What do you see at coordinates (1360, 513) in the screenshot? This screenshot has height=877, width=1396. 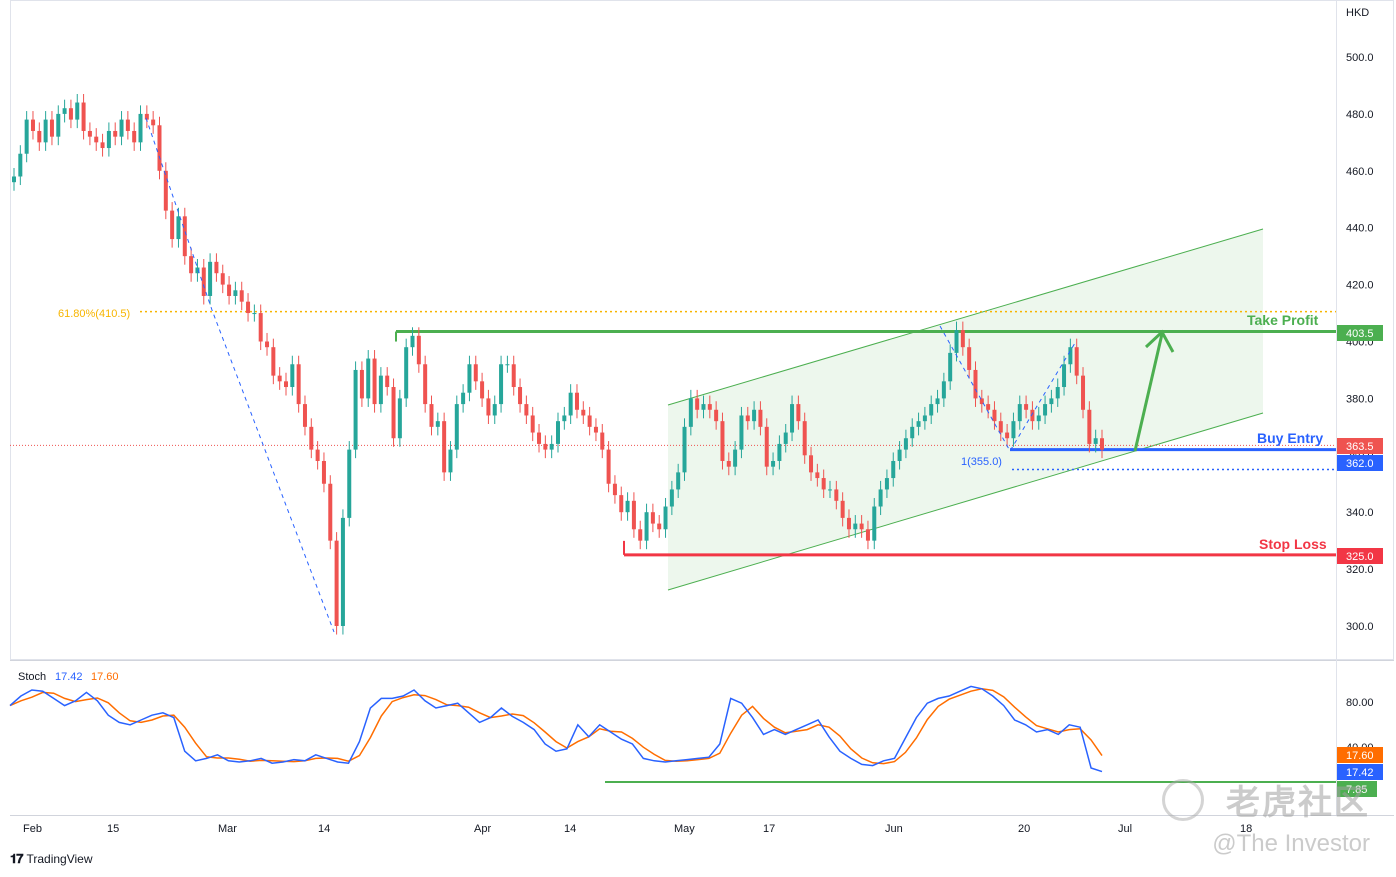 I see `price-tick: 340.0` at bounding box center [1360, 513].